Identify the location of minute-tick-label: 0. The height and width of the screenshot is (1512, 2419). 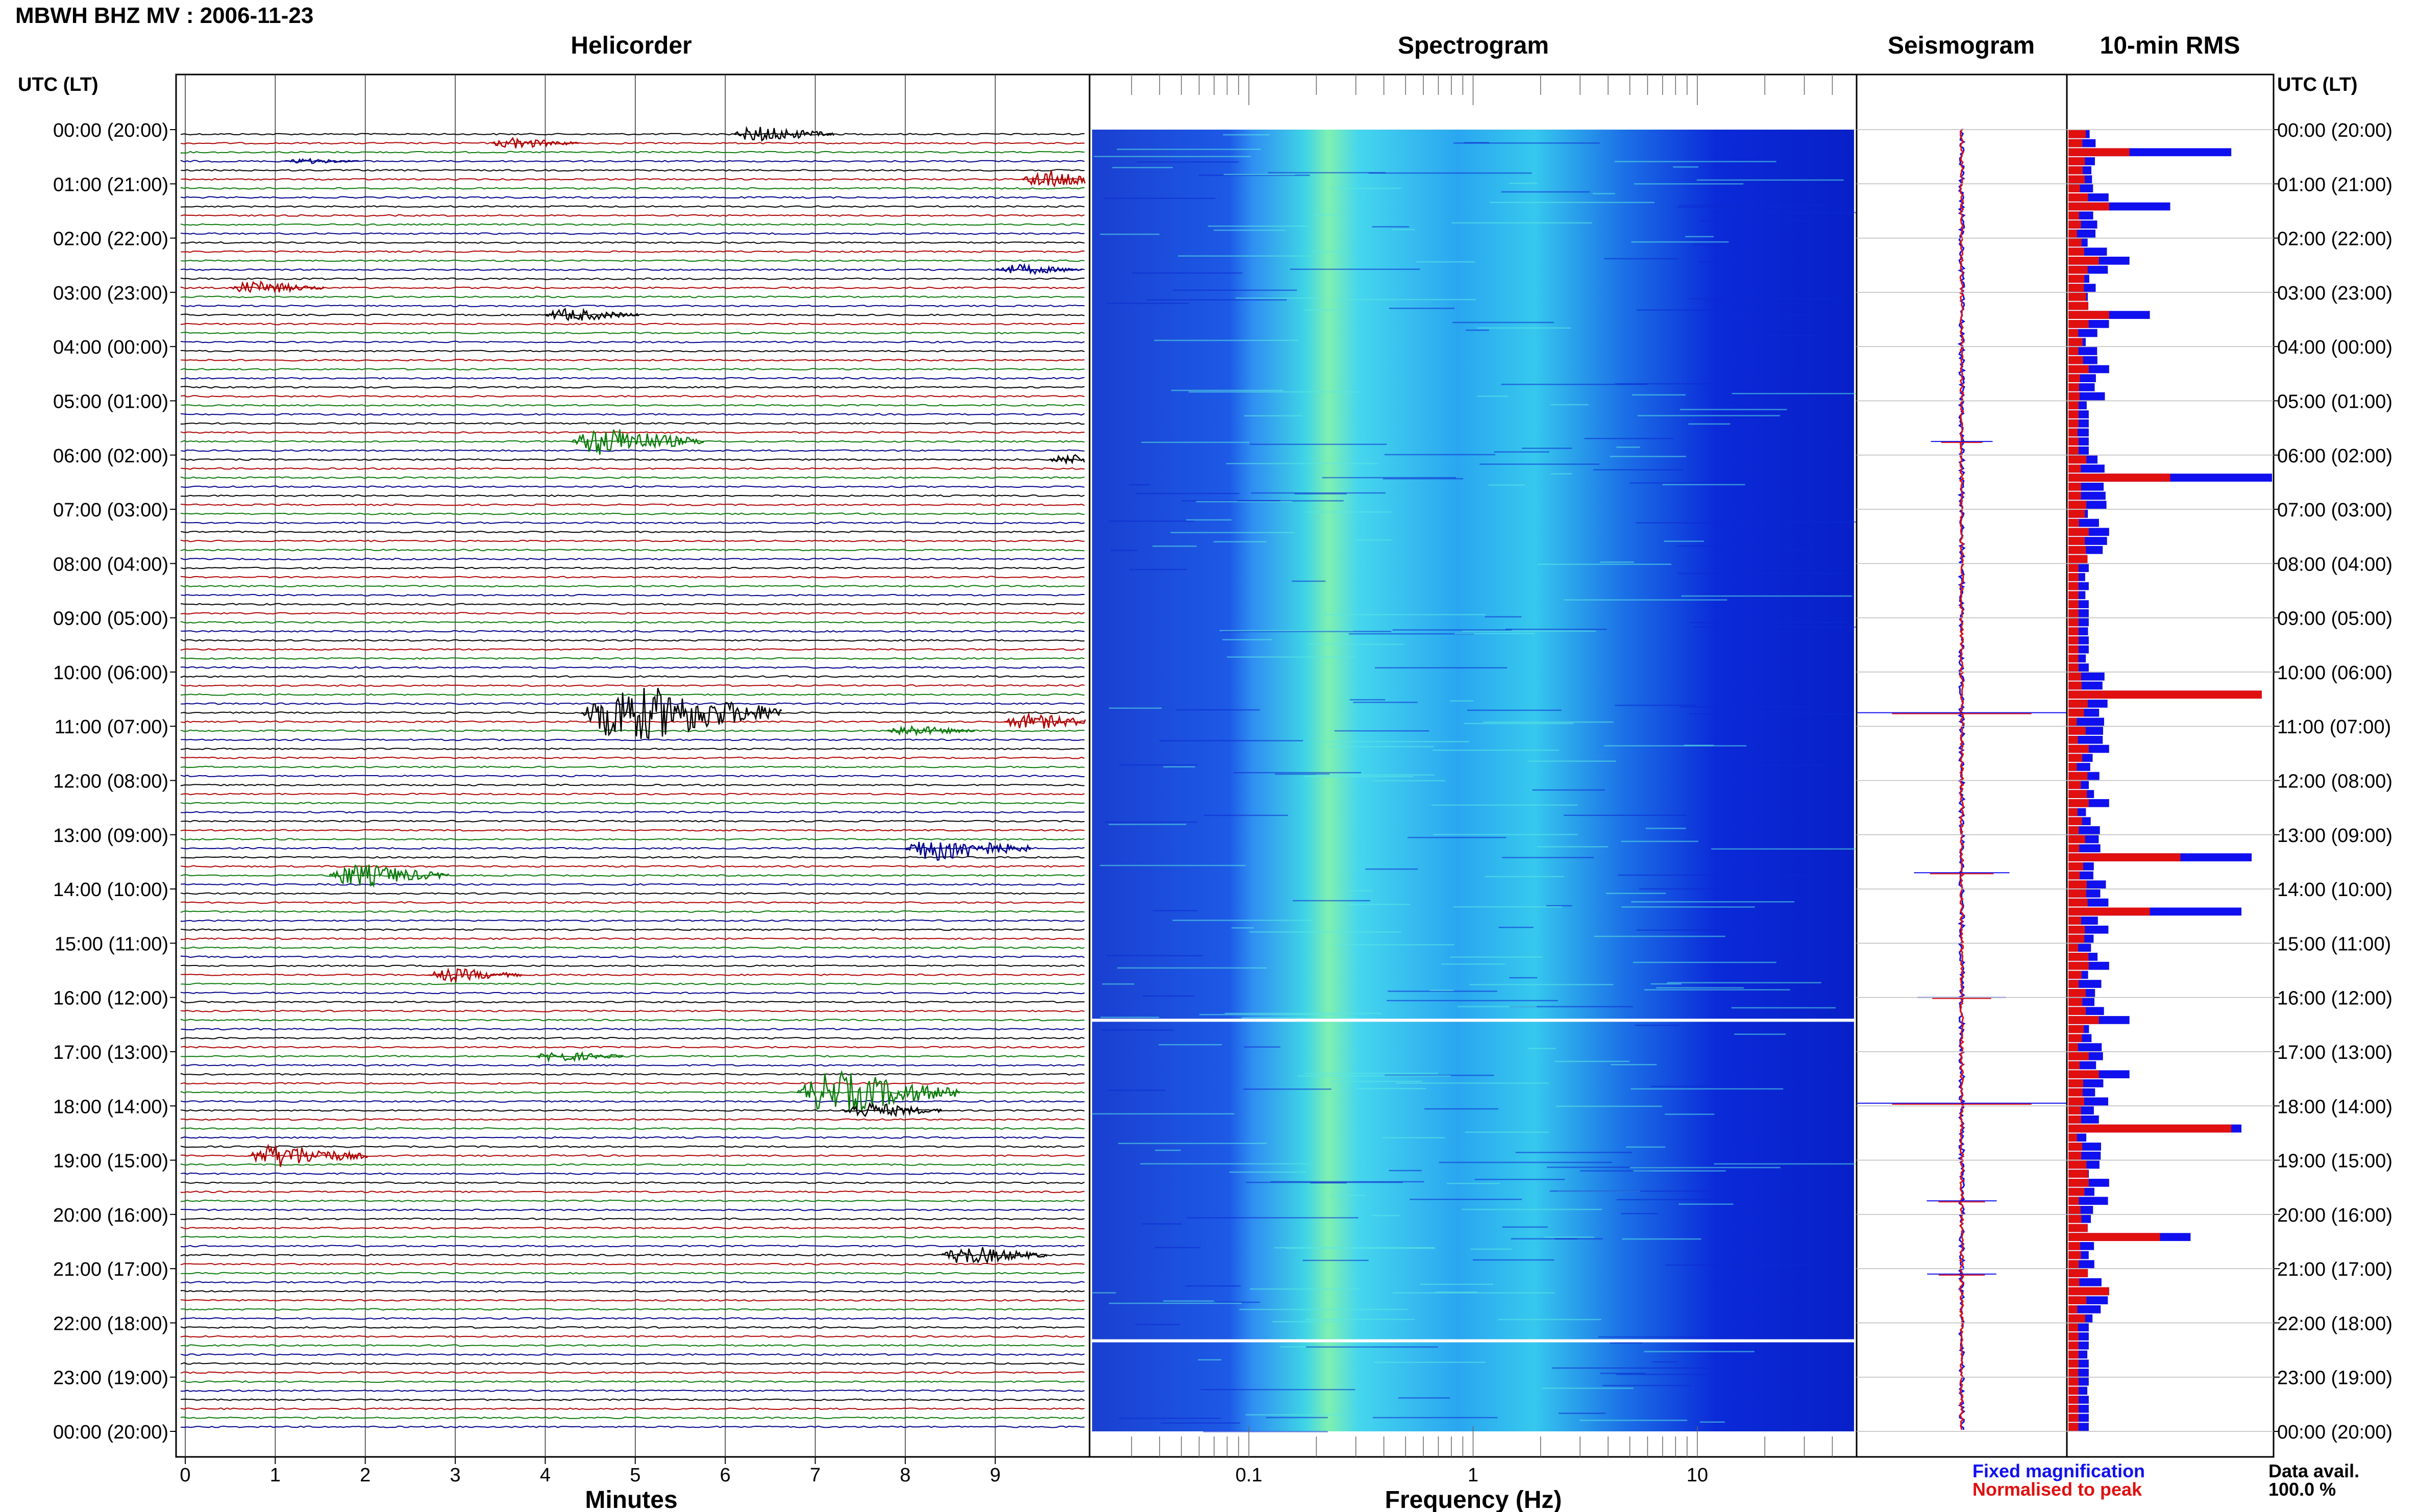
(185, 1475).